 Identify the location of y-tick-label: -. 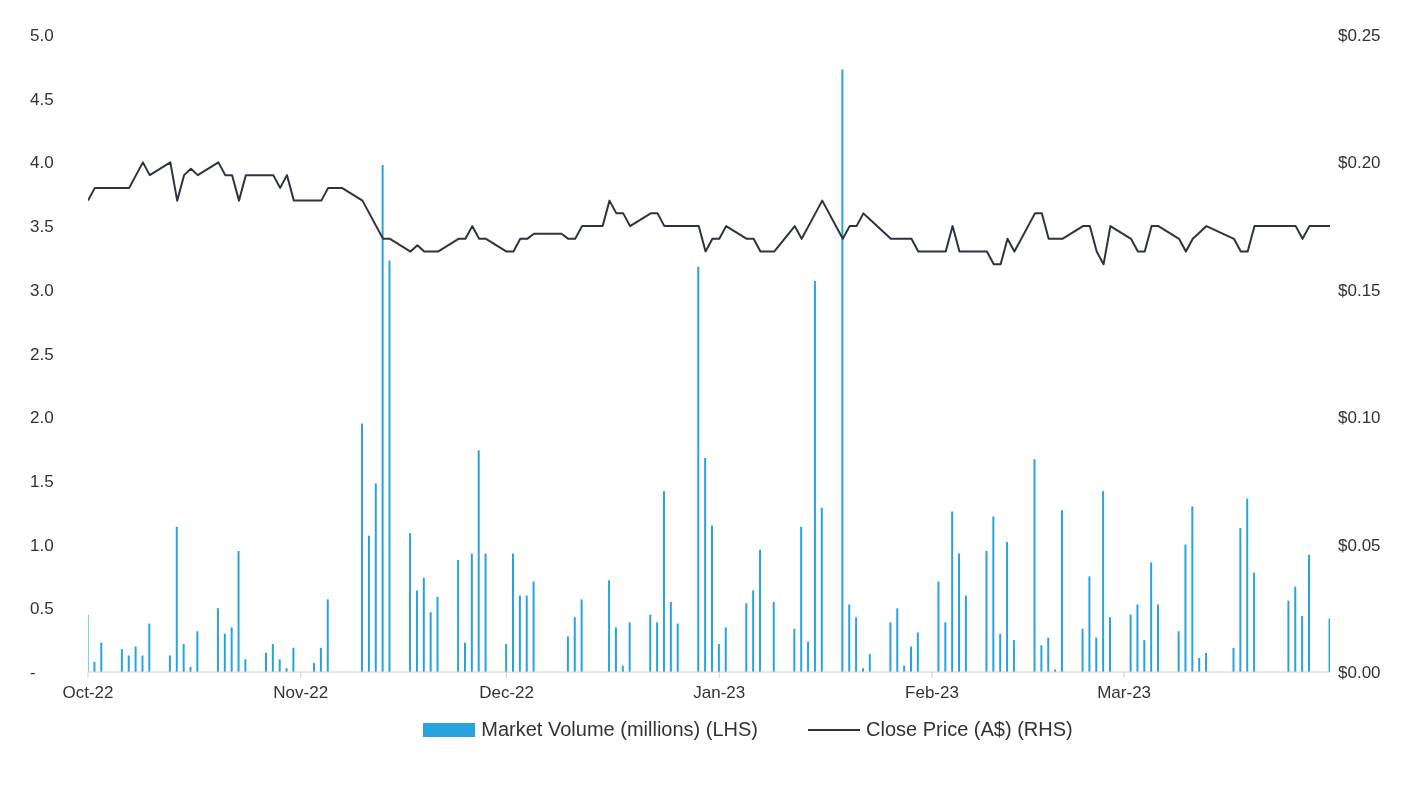
(33, 673).